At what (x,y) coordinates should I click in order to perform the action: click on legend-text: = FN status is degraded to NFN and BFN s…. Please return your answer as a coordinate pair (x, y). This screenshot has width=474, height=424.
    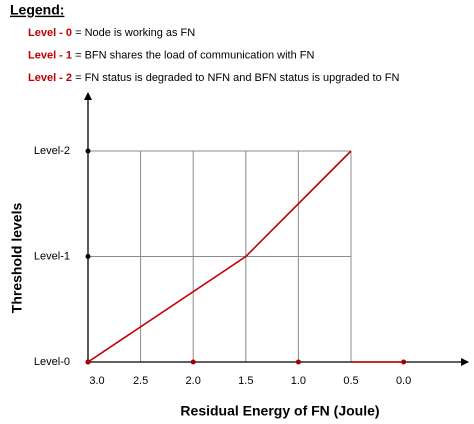
    Looking at the image, I should click on (237, 78).